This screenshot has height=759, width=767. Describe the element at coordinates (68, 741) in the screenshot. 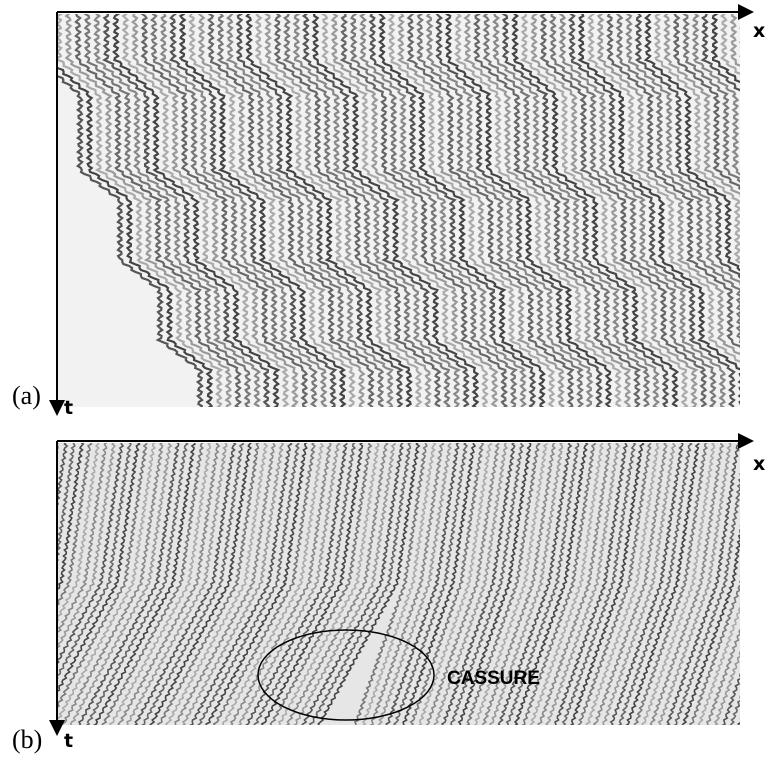

I see `t-label-b: t` at that location.